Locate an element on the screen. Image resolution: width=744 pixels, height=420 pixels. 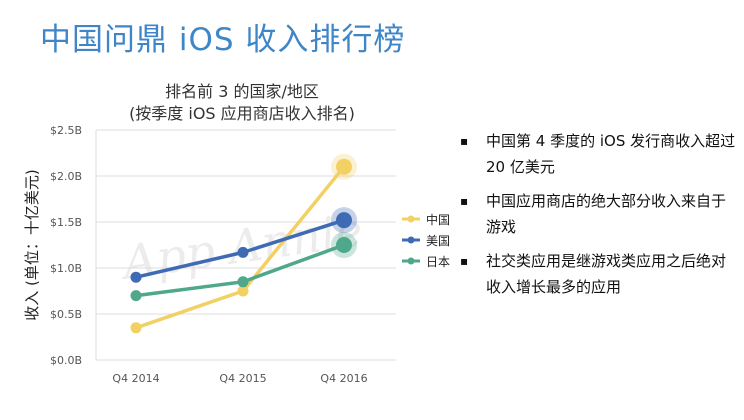
x-tick-label: Q4 2016 is located at coordinates (343, 378).